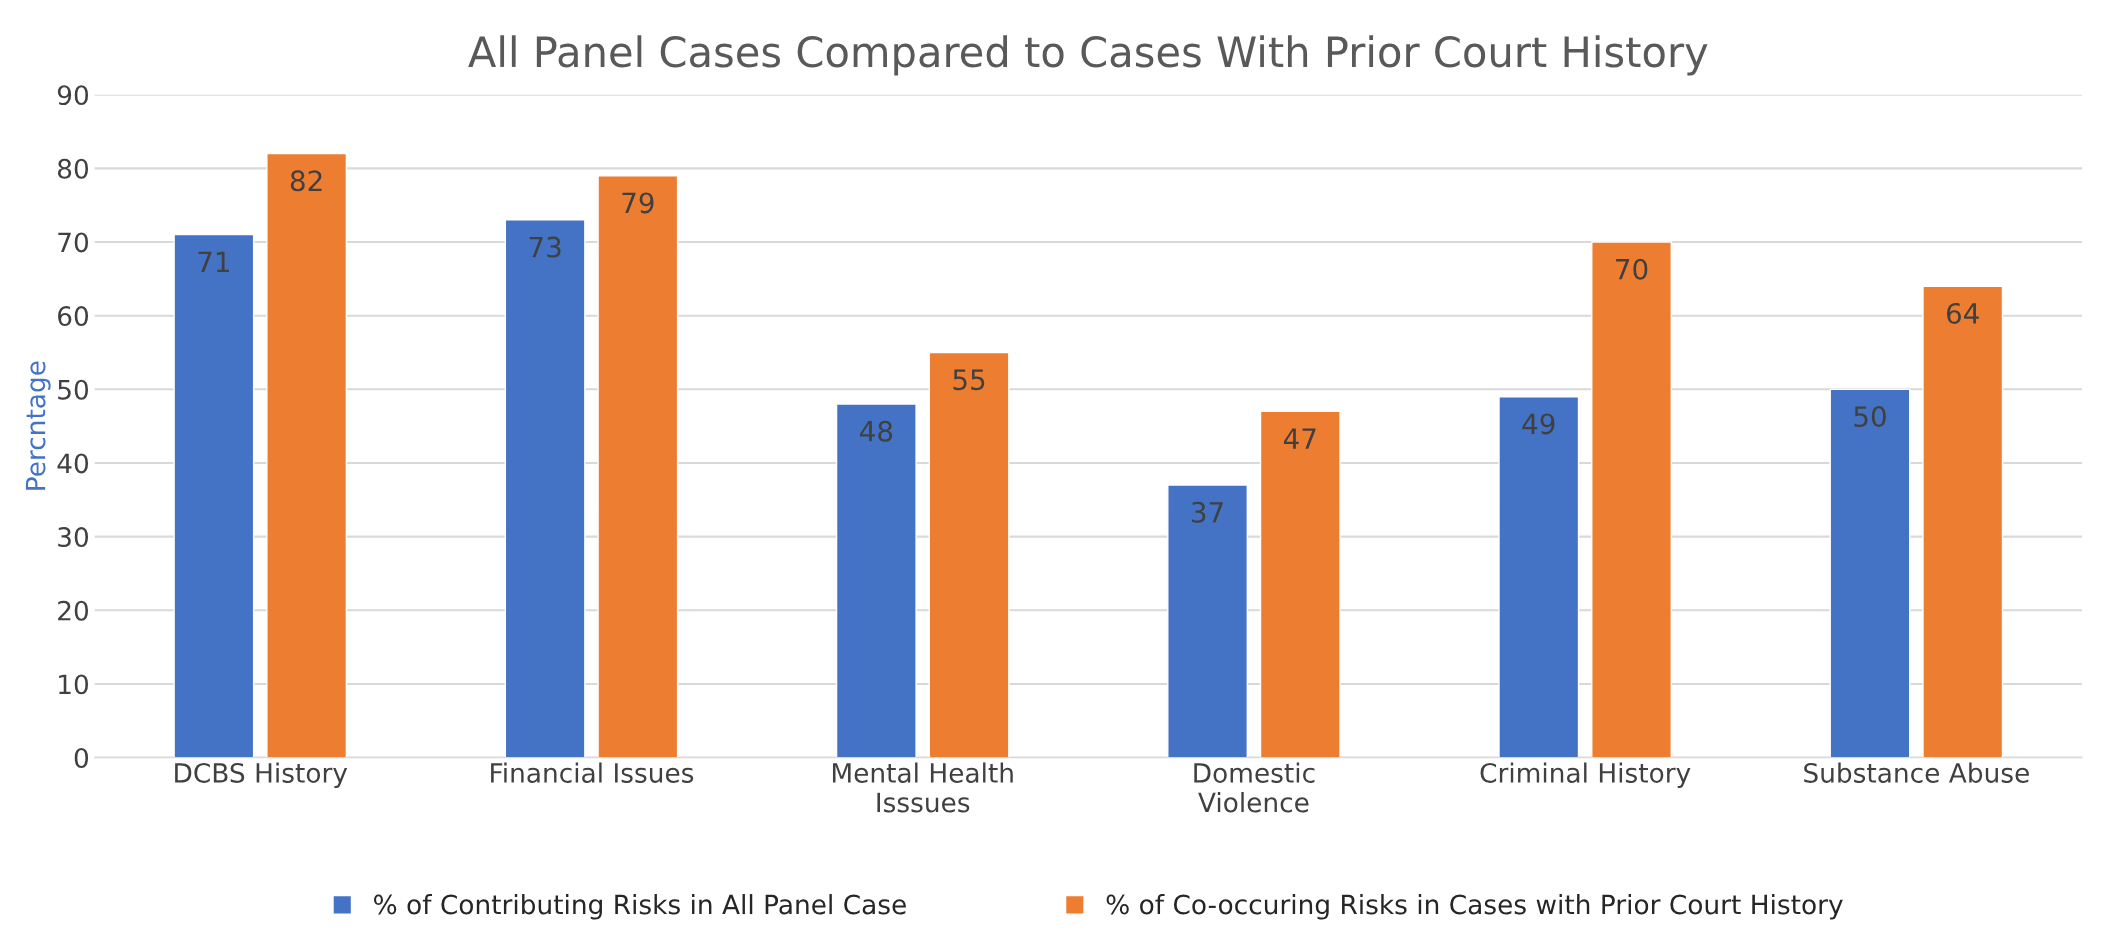 Image resolution: width=2103 pixels, height=947 pixels. Describe the element at coordinates (1474, 907) in the screenshot. I see `legend-label: % of Co-occuring Risks in Cases with Prior Court History` at that location.